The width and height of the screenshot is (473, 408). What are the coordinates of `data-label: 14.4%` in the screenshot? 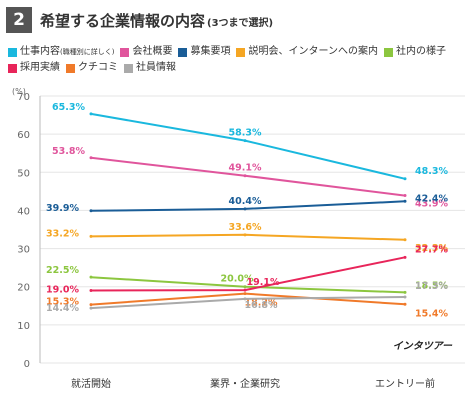 It's located at (62, 308).